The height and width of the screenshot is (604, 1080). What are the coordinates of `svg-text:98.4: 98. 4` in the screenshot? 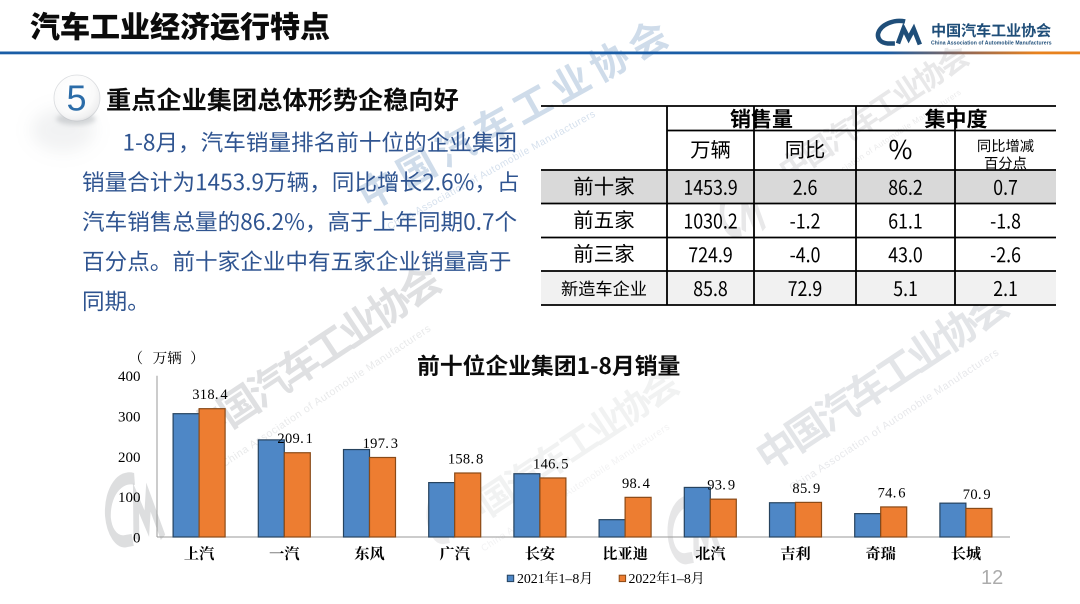 It's located at (636, 484).